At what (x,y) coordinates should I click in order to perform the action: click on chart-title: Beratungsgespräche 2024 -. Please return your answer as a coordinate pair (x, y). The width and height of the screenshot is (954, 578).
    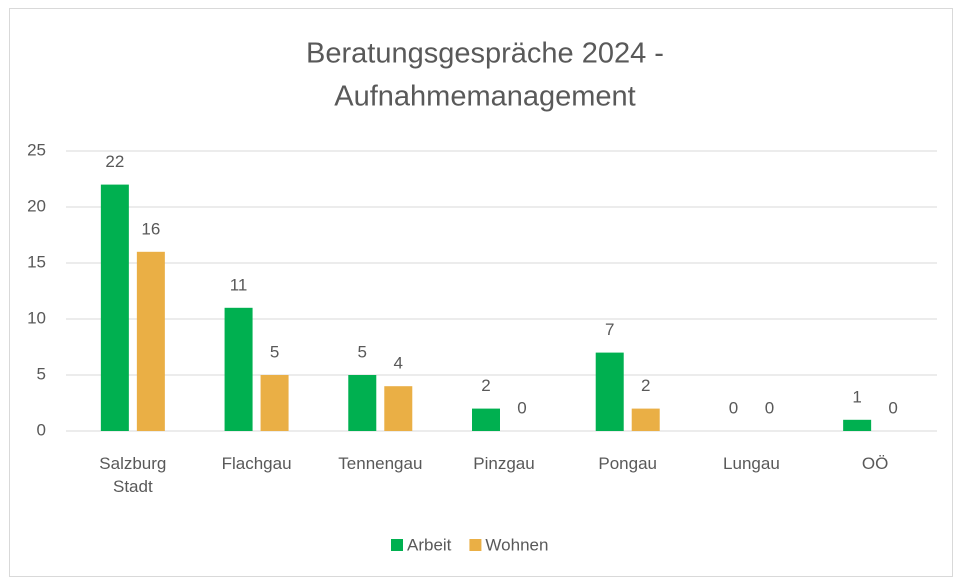
    Looking at the image, I should click on (485, 54).